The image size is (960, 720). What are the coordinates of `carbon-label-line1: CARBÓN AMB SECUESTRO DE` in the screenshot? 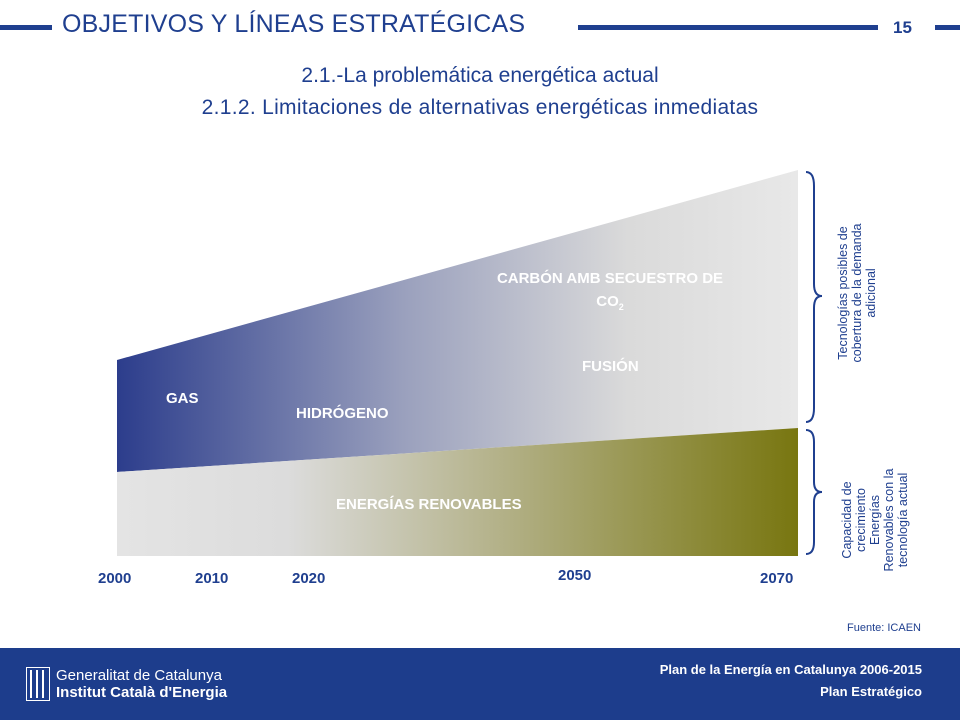 It's located at (610, 278).